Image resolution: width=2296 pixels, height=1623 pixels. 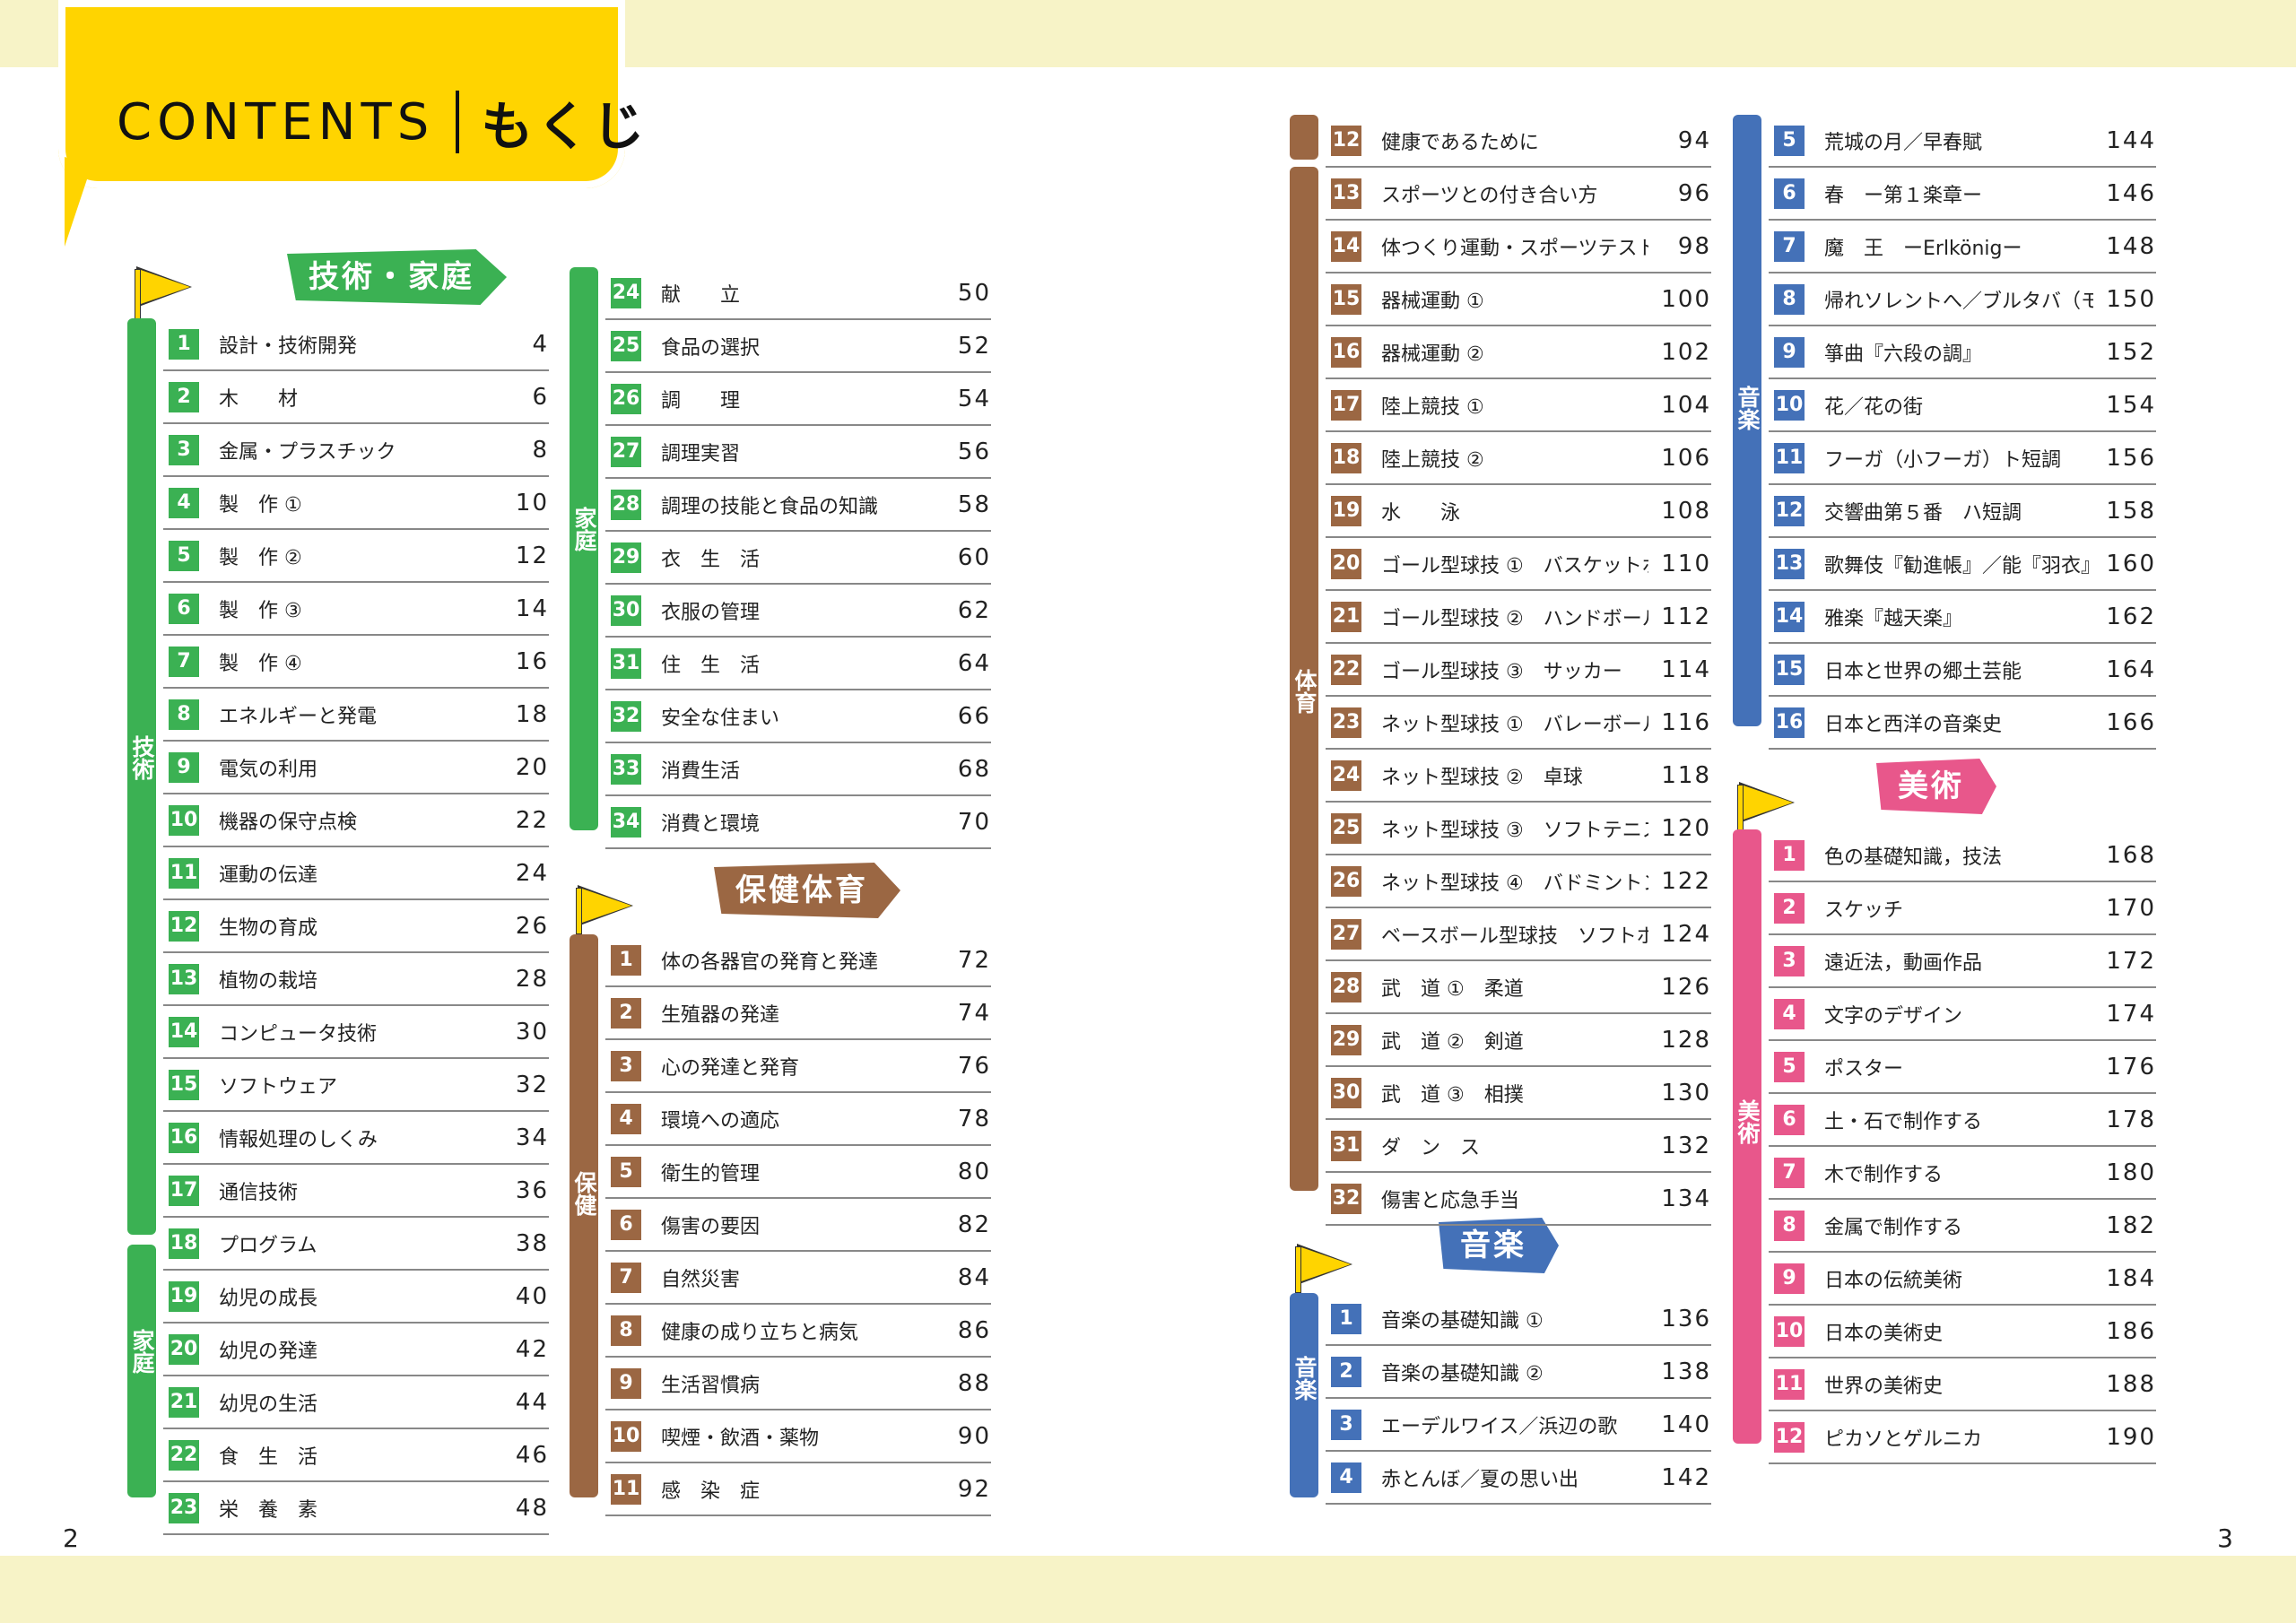 I want to click on toc-entry: 10 花／花の街 154, so click(x=1962, y=405).